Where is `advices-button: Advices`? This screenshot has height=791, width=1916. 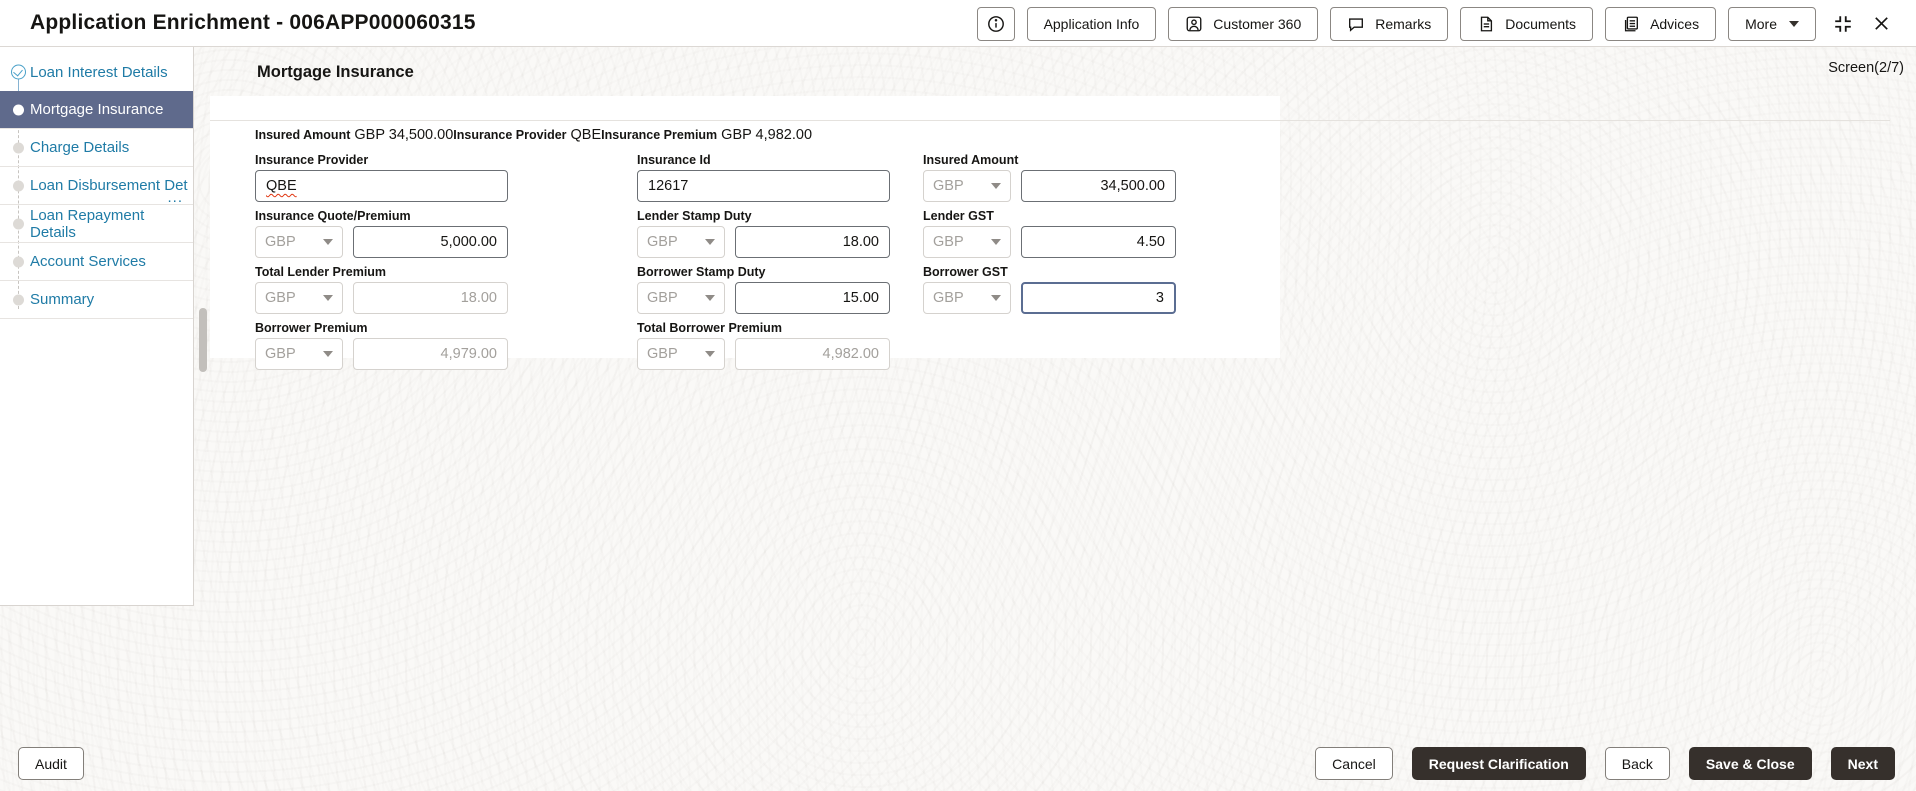
advices-button: Advices is located at coordinates (1661, 23).